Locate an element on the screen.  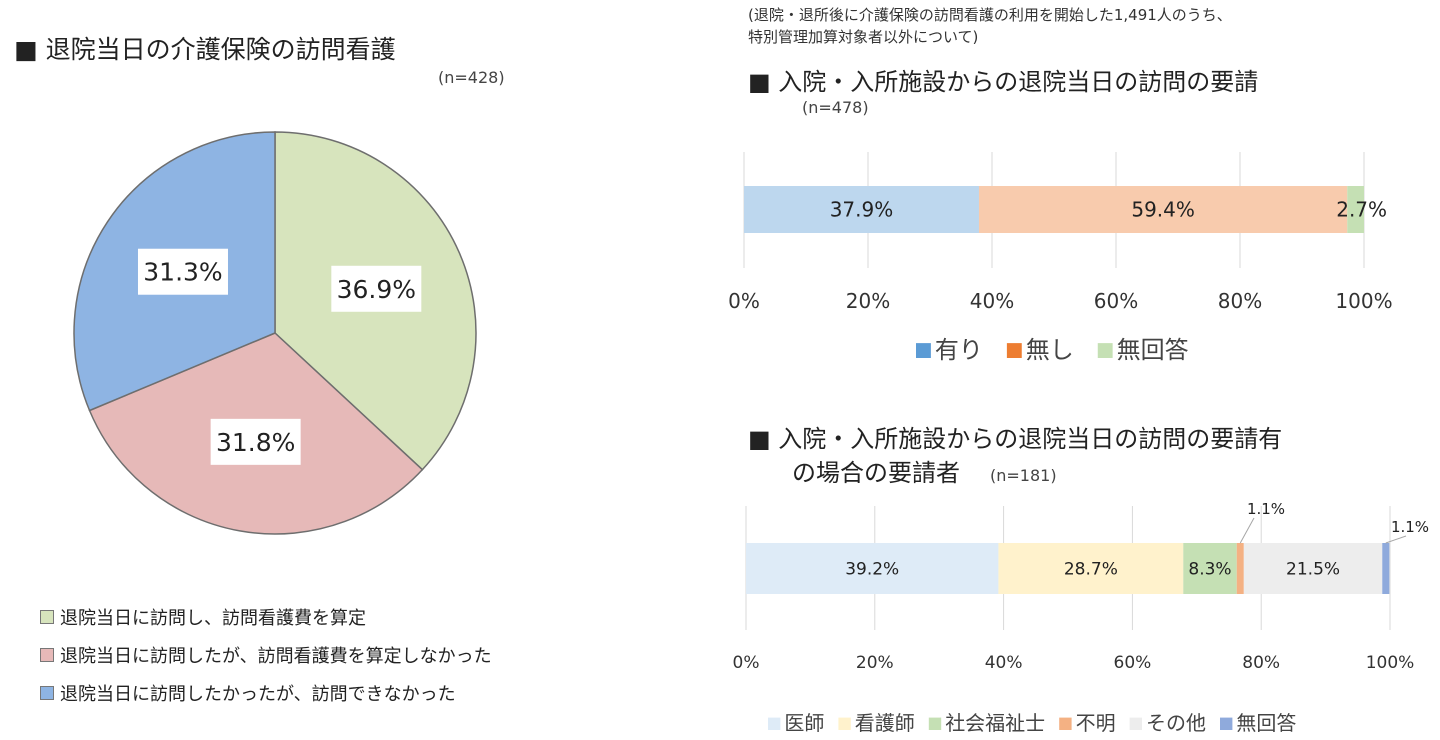
pie-legend-label: 退院当日に訪問したかったが、訪問できなかった is located at coordinates (258, 694).